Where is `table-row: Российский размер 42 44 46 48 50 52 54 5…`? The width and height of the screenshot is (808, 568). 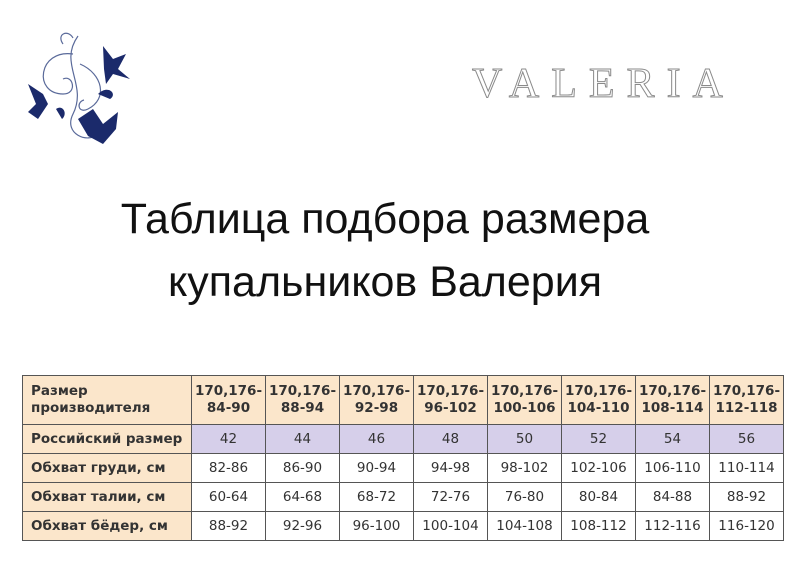
table-row: Российский размер 42 44 46 48 50 52 54 5… is located at coordinates (403, 439).